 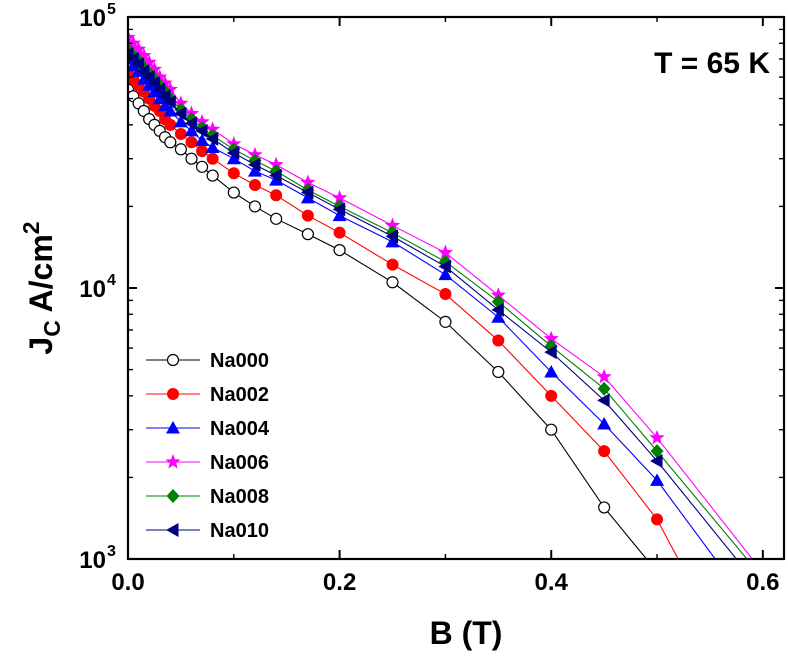 What do you see at coordinates (208, 446) in the screenshot?
I see `legend: Na000 Na002 Na004 Na006 Na008 Na010` at bounding box center [208, 446].